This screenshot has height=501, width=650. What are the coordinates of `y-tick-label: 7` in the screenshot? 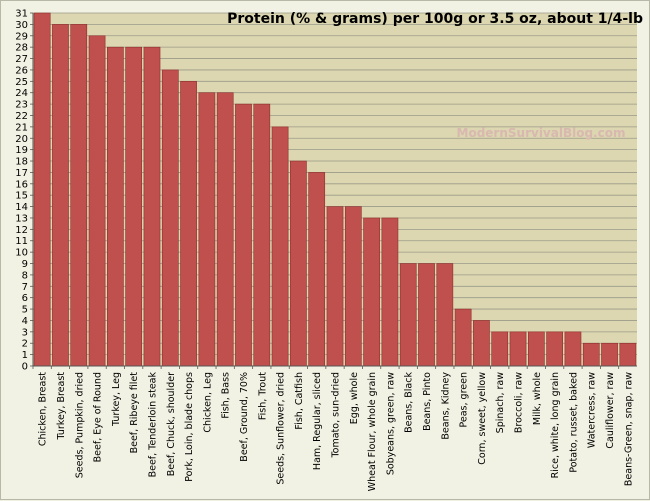 It's located at (25, 287).